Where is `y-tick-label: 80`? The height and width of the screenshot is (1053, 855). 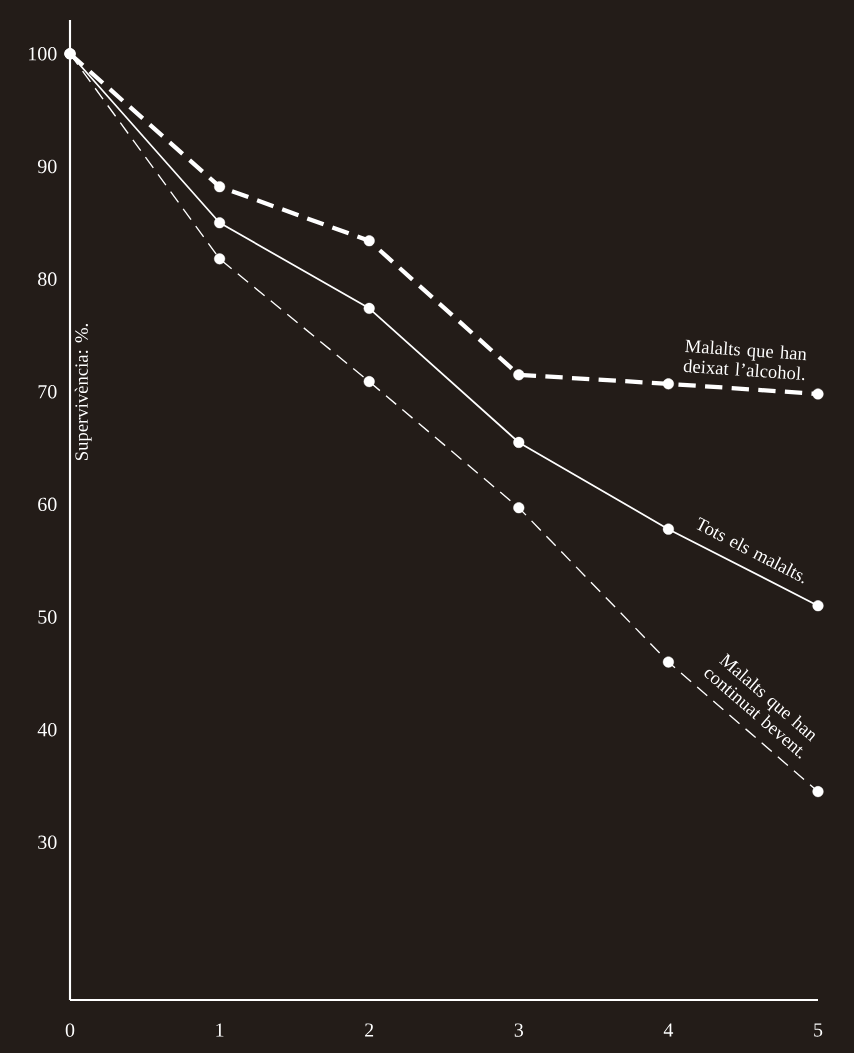
y-tick-label: 80 is located at coordinates (47, 279).